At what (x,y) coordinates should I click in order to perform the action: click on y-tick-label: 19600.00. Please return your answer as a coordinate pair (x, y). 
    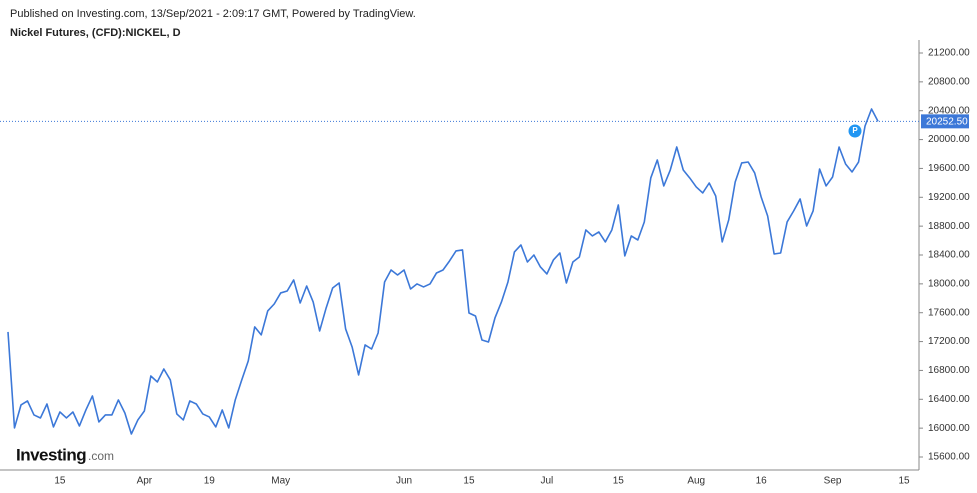
    Looking at the image, I should click on (949, 168).